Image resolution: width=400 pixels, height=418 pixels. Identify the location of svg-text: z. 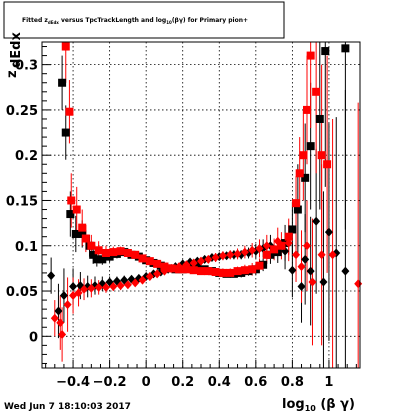
(12, 74).